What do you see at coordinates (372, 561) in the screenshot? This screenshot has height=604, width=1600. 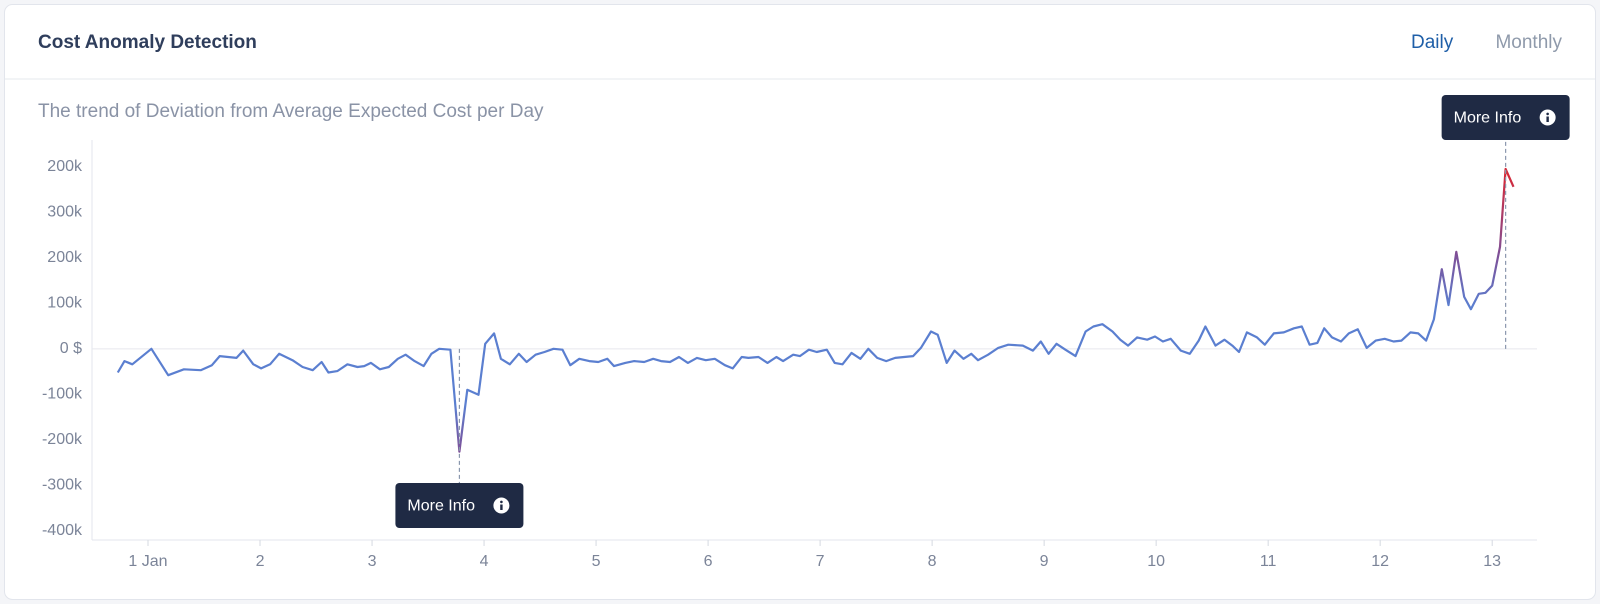 I see `x-tick-label: 3` at bounding box center [372, 561].